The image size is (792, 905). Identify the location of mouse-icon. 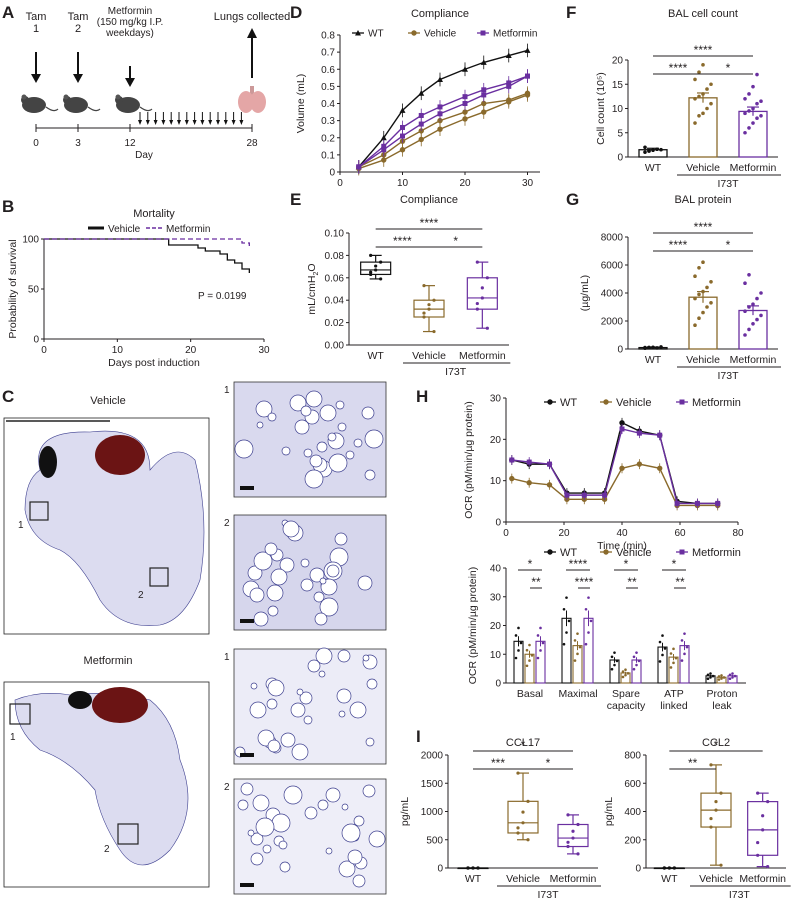
(134, 103).